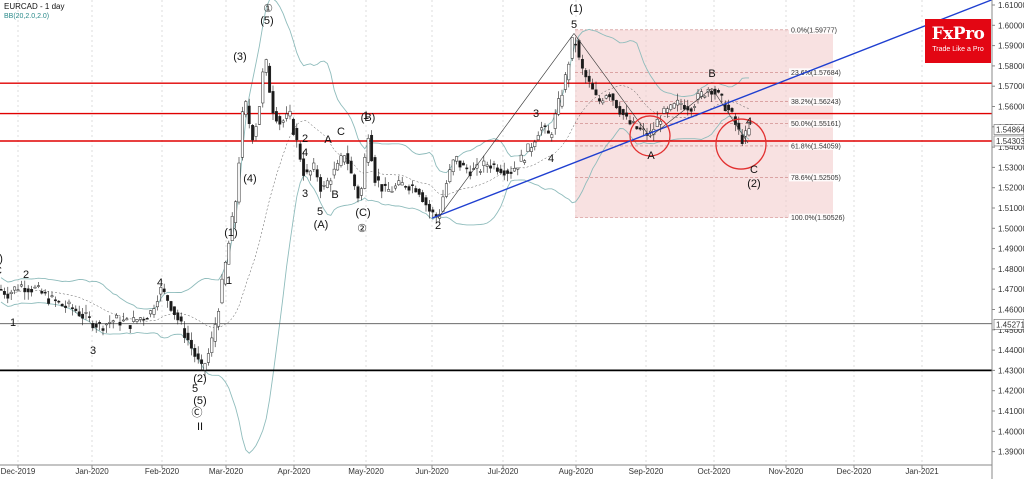 Image resolution: width=1024 pixels, height=479 pixels. Describe the element at coordinates (92, 471) in the screenshot. I see `x-tick-label: Jan-2020` at that location.